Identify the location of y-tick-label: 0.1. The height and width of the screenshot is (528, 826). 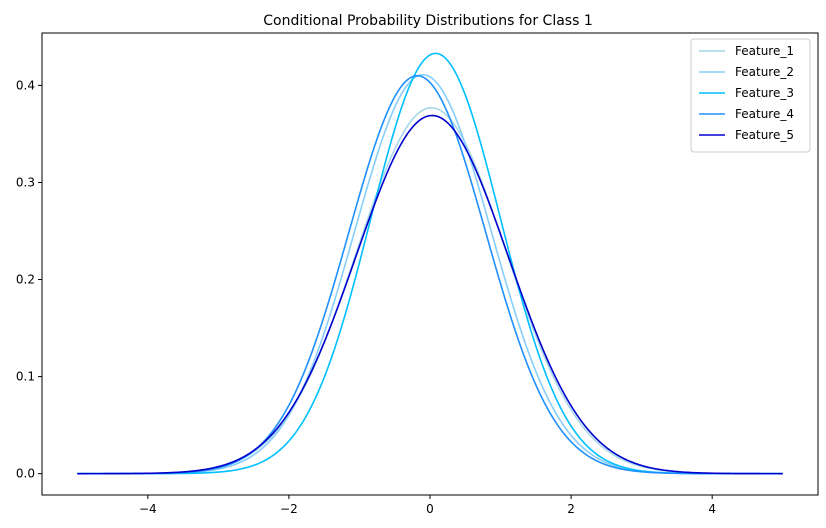
(25, 377).